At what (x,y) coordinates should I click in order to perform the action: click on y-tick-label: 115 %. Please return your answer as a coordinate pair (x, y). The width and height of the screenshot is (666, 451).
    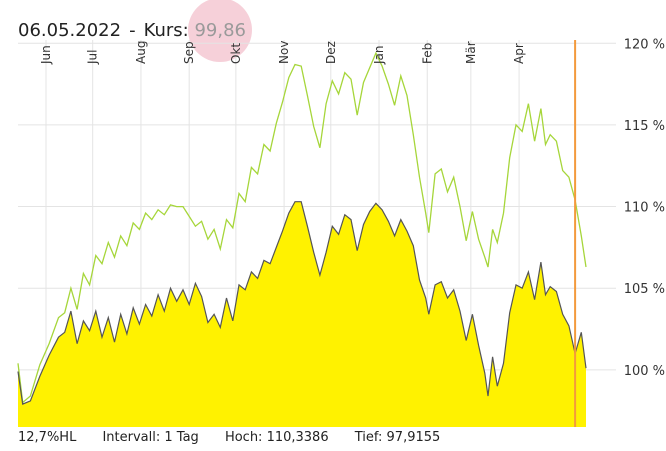
    Looking at the image, I should click on (644, 126).